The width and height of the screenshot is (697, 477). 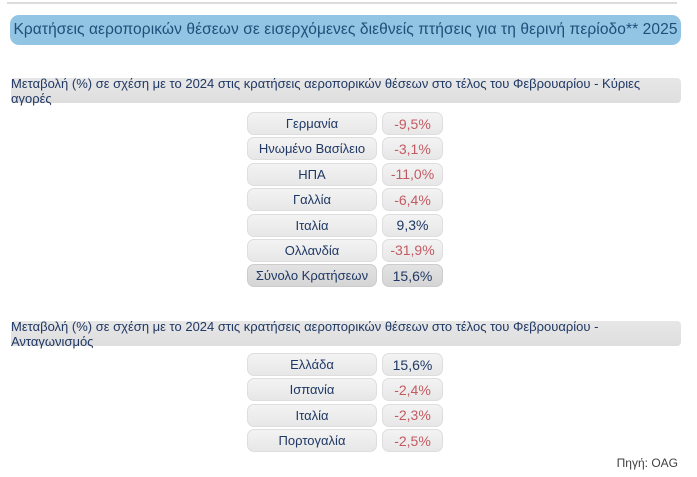 I want to click on row-value: -2,5%, so click(x=412, y=441).